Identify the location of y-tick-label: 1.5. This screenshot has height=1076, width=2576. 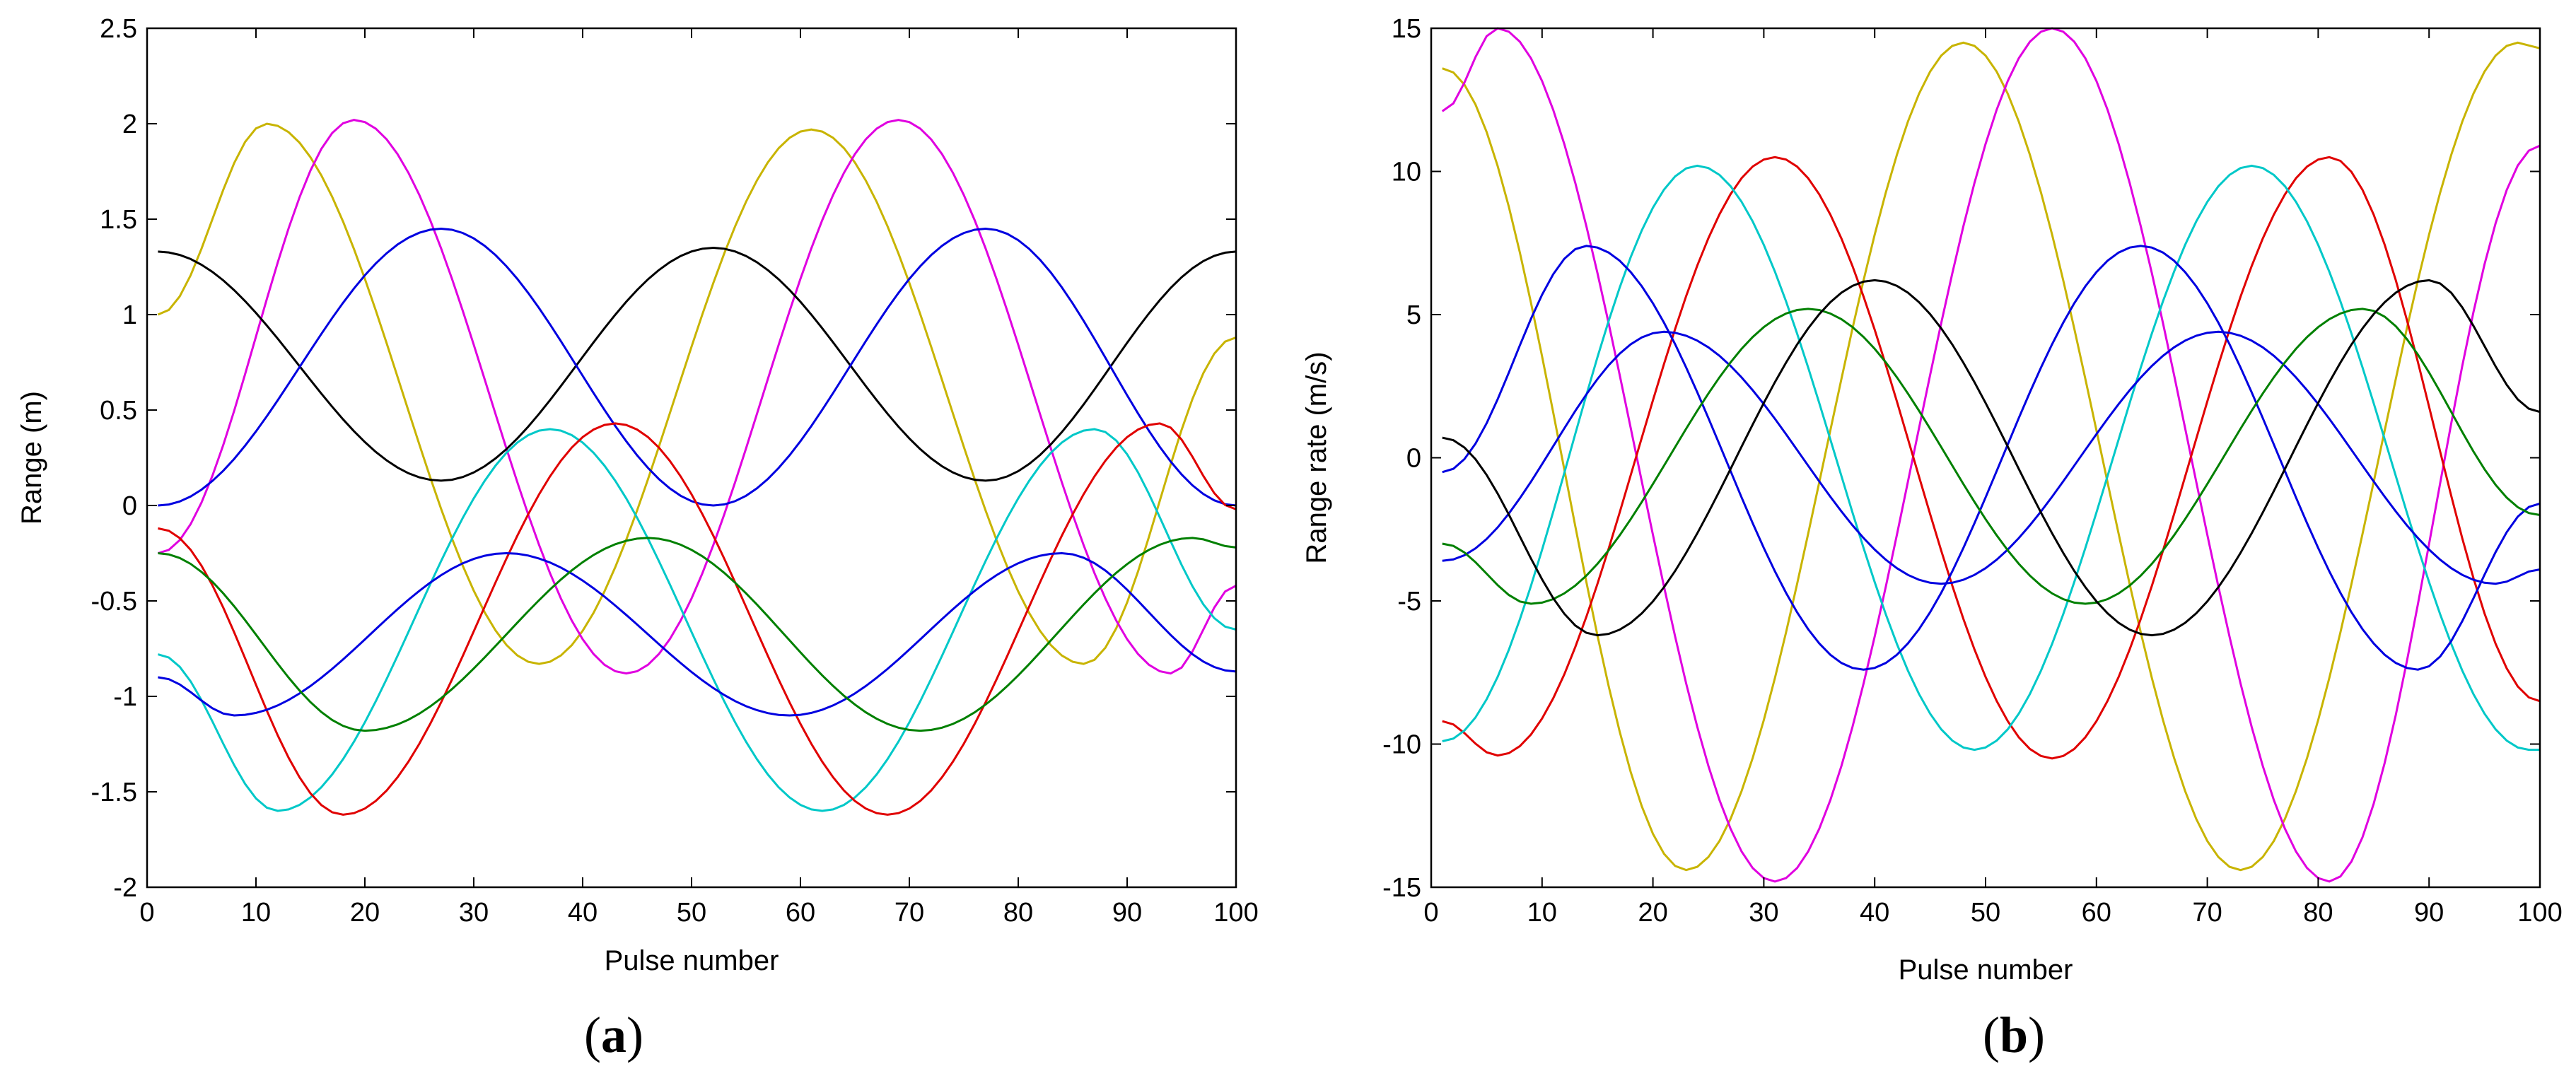
(118, 220).